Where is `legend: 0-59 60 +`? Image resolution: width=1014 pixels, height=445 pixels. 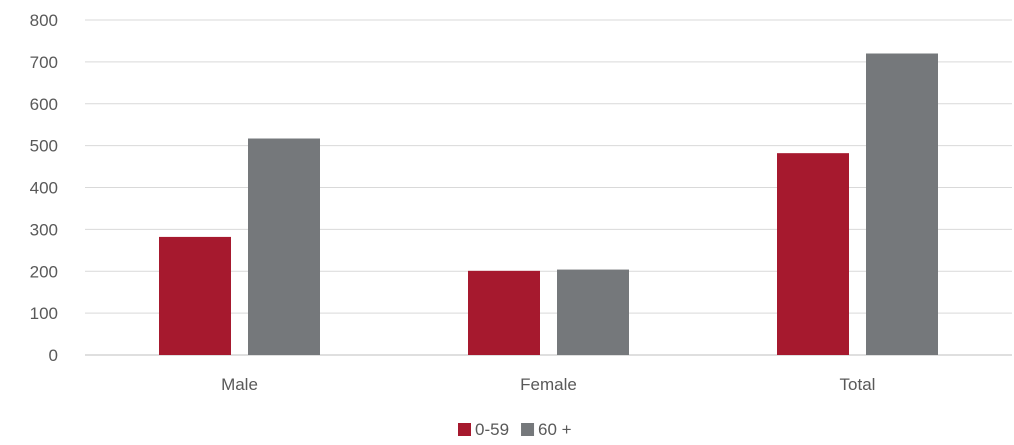 legend: 0-59 60 + is located at coordinates (515, 429).